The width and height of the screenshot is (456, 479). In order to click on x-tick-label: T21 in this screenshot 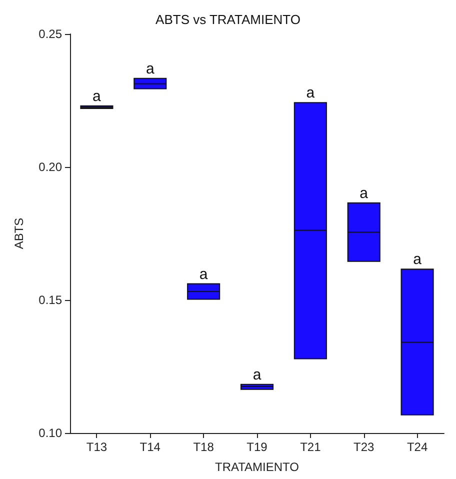, I will do `click(311, 447)`.